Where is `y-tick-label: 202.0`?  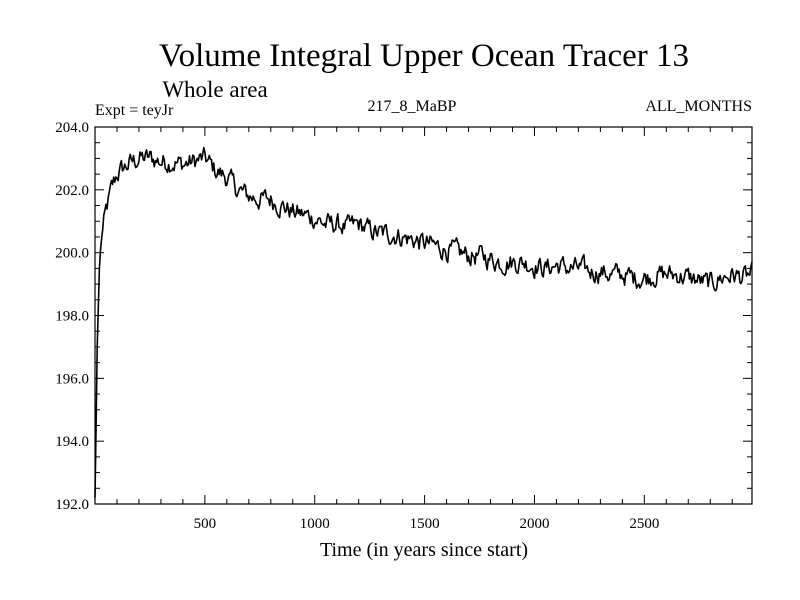
y-tick-label: 202.0 is located at coordinates (72, 191).